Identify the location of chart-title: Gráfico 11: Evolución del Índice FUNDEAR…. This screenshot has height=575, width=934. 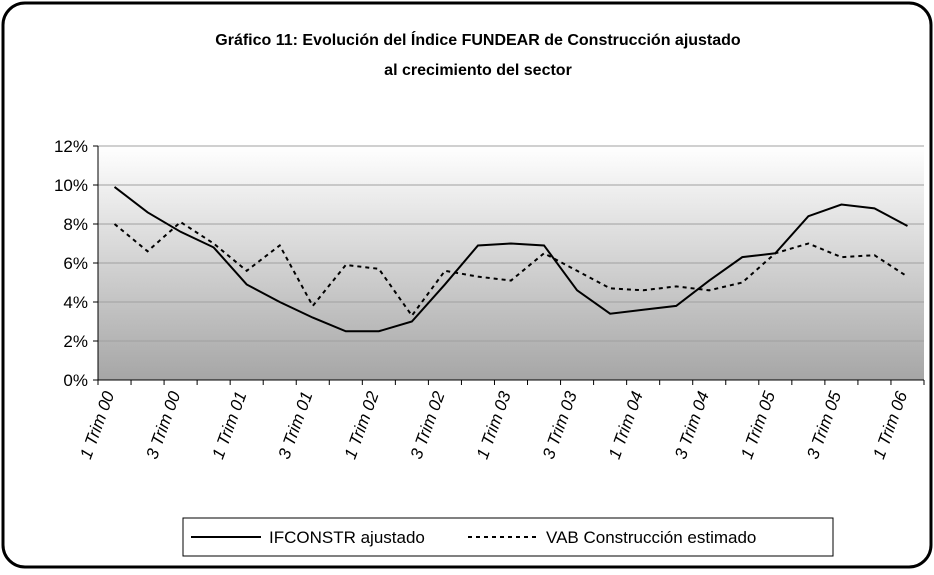
(478, 39).